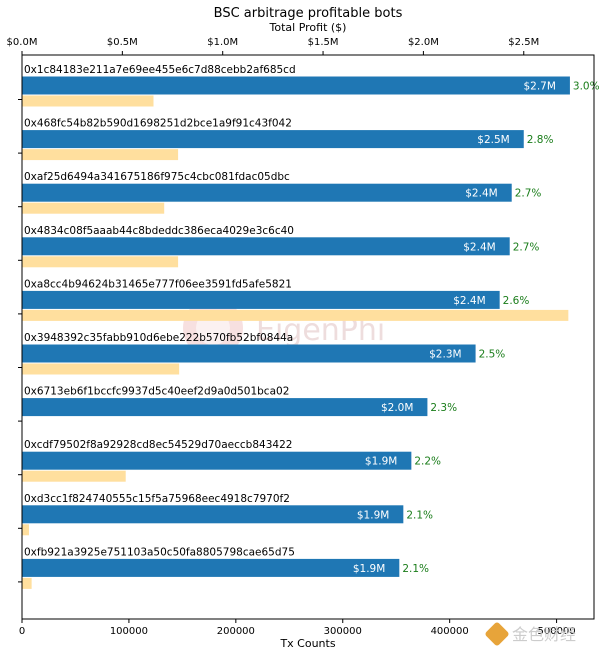  Describe the element at coordinates (308, 27) in the screenshot. I see `top-axis-title: Total Profit ($)` at that location.